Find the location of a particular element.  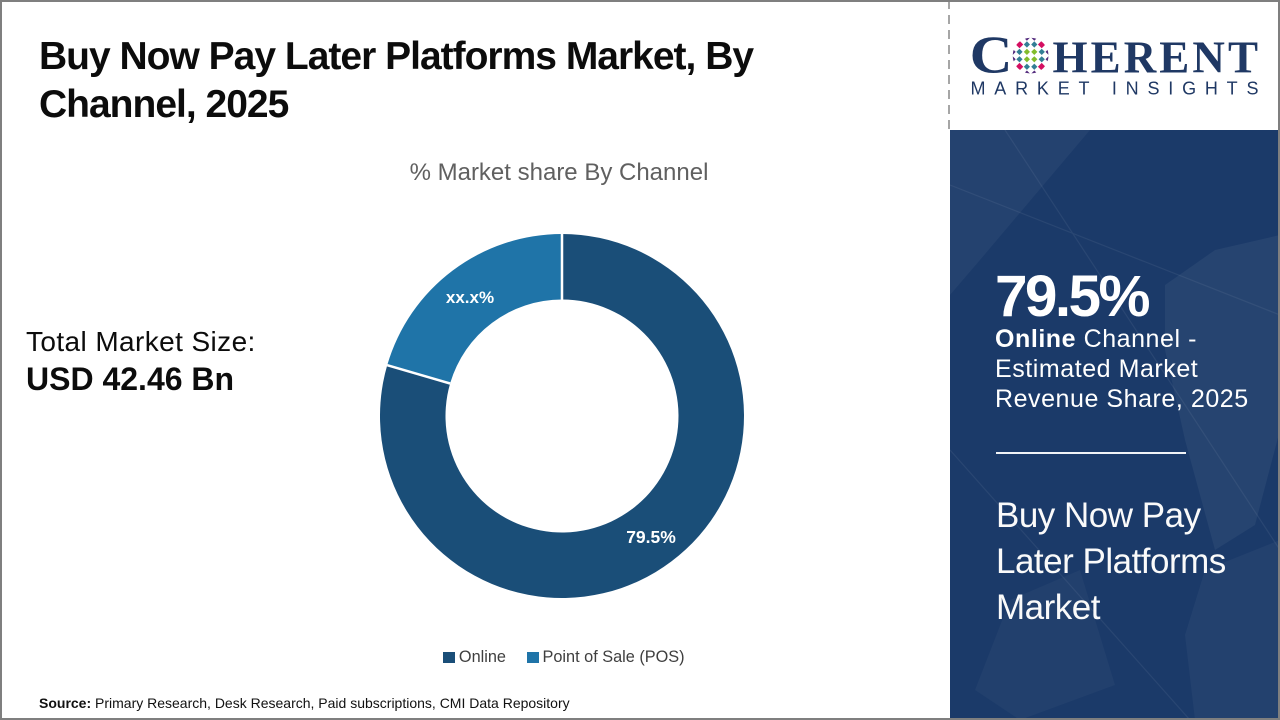

svg-text: MARKET INSIGHTS is located at coordinates (1115, 89).